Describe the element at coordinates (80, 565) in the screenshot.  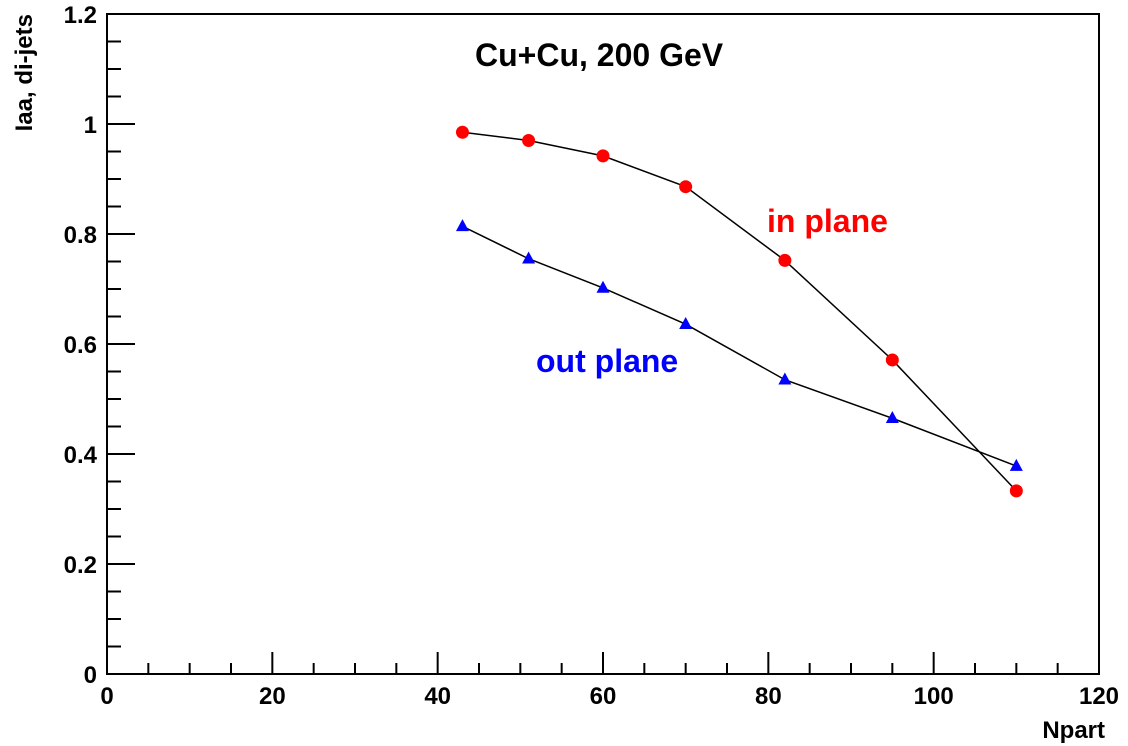
I see `y-tick-label: 0.2` at that location.